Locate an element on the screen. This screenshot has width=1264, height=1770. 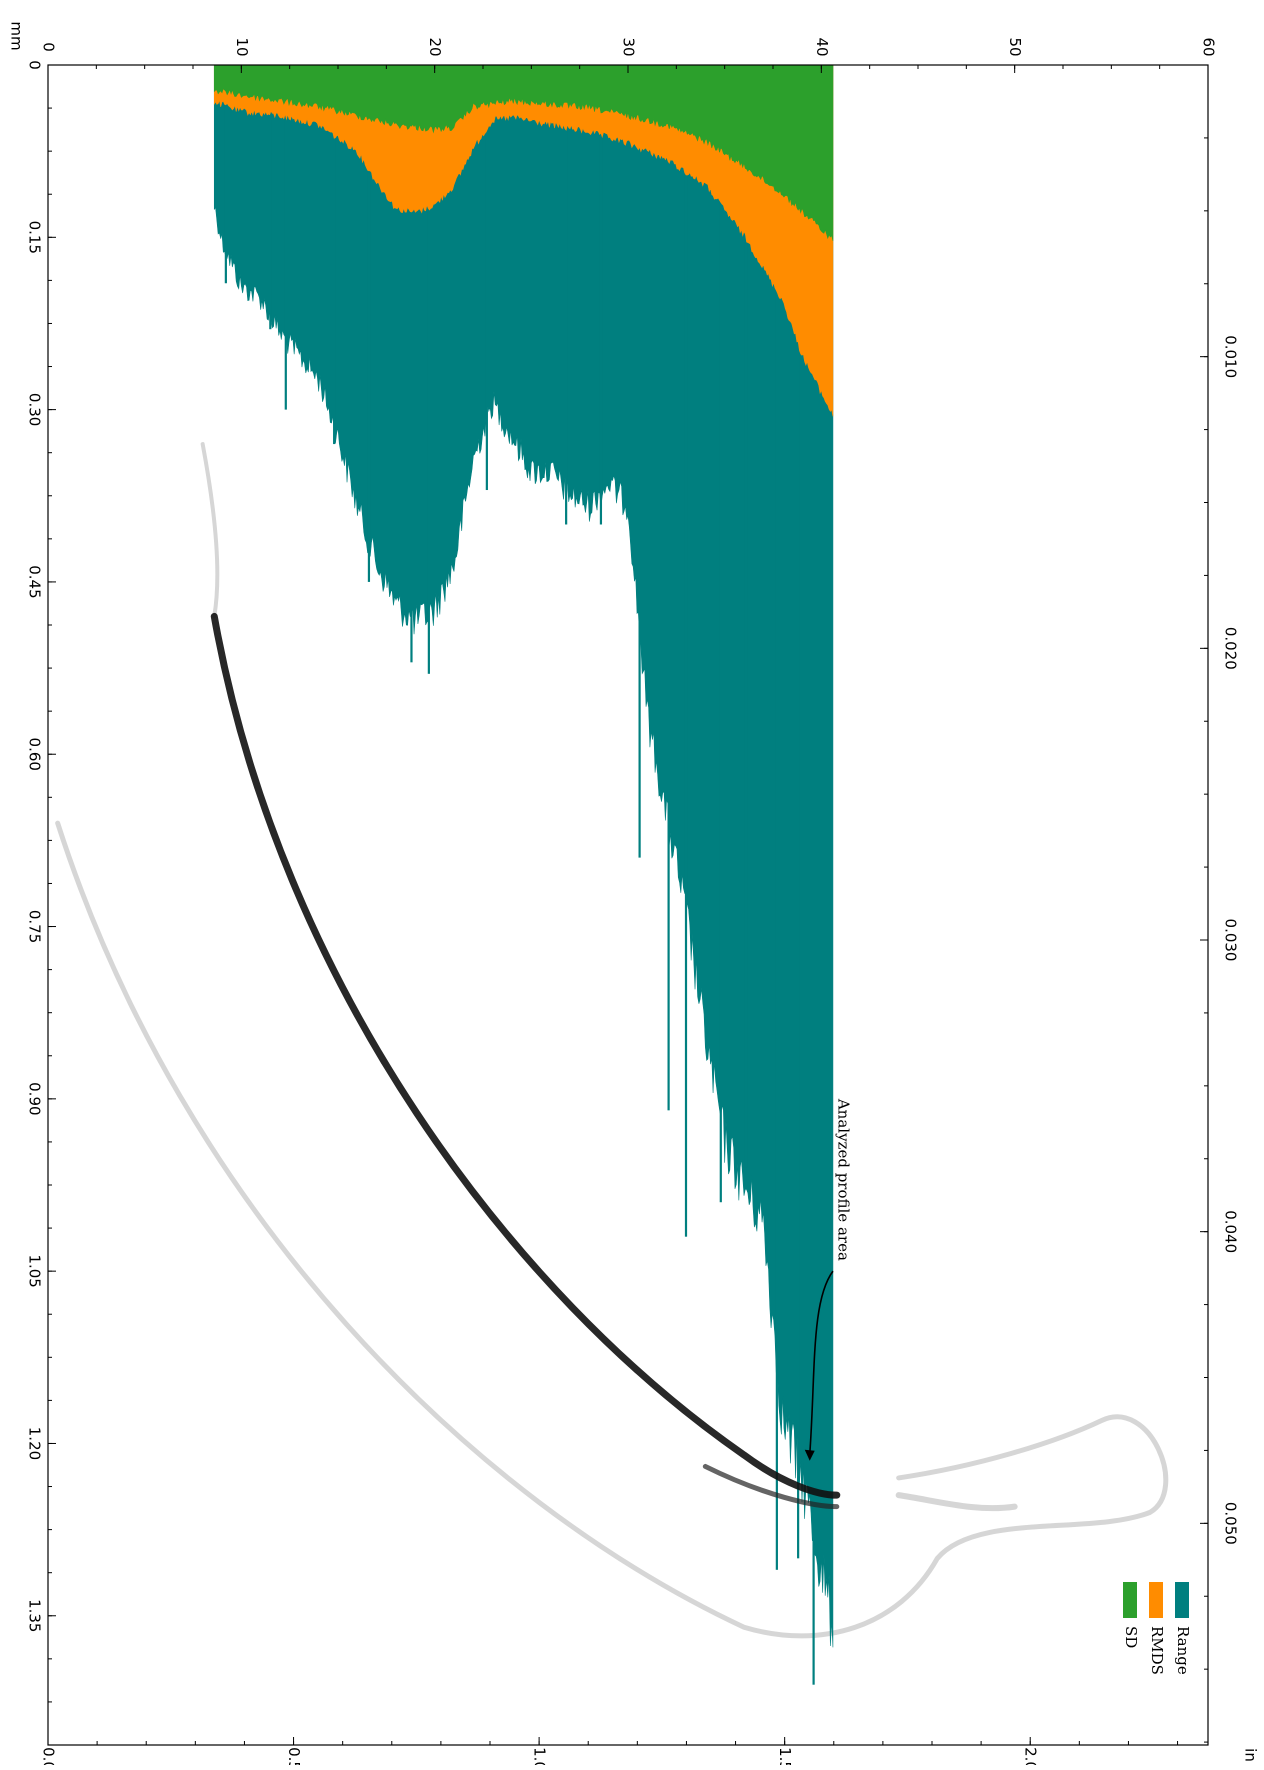
left-tick-label: 1.05 is located at coordinates (35, 1270).